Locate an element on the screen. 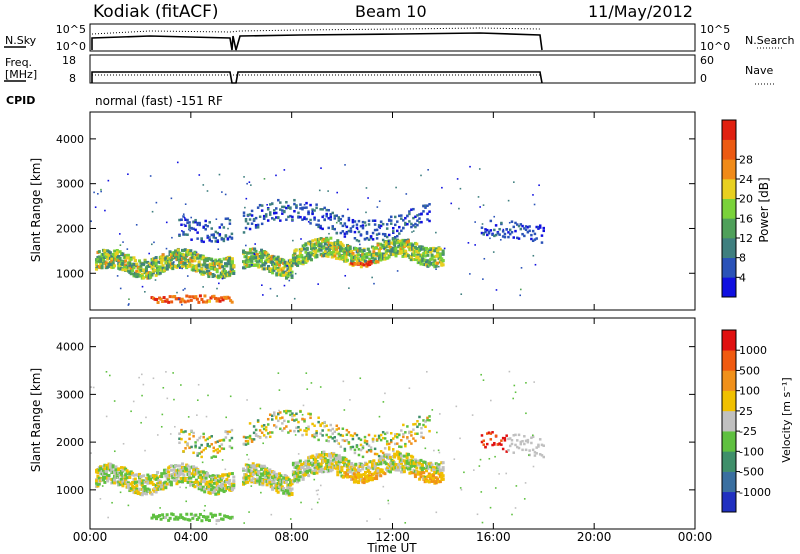 This screenshot has height=554, width=800. nsearch-label: N.Search is located at coordinates (770, 40).